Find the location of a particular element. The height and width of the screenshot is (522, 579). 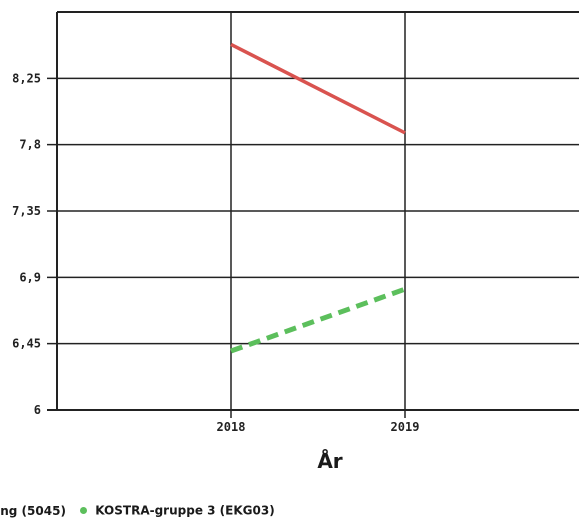

x-tick-label: 2019 is located at coordinates (405, 427).